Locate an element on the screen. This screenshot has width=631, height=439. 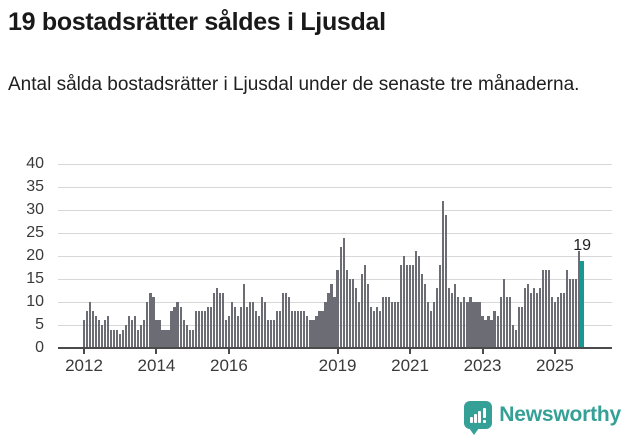
brand-name: Newsworthy is located at coordinates (560, 414).